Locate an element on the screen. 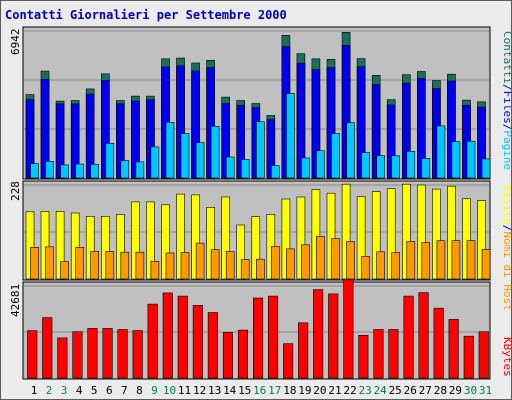 The height and width of the screenshot is (400, 512). top-ymax-label: 6942 is located at coordinates (15, 42).